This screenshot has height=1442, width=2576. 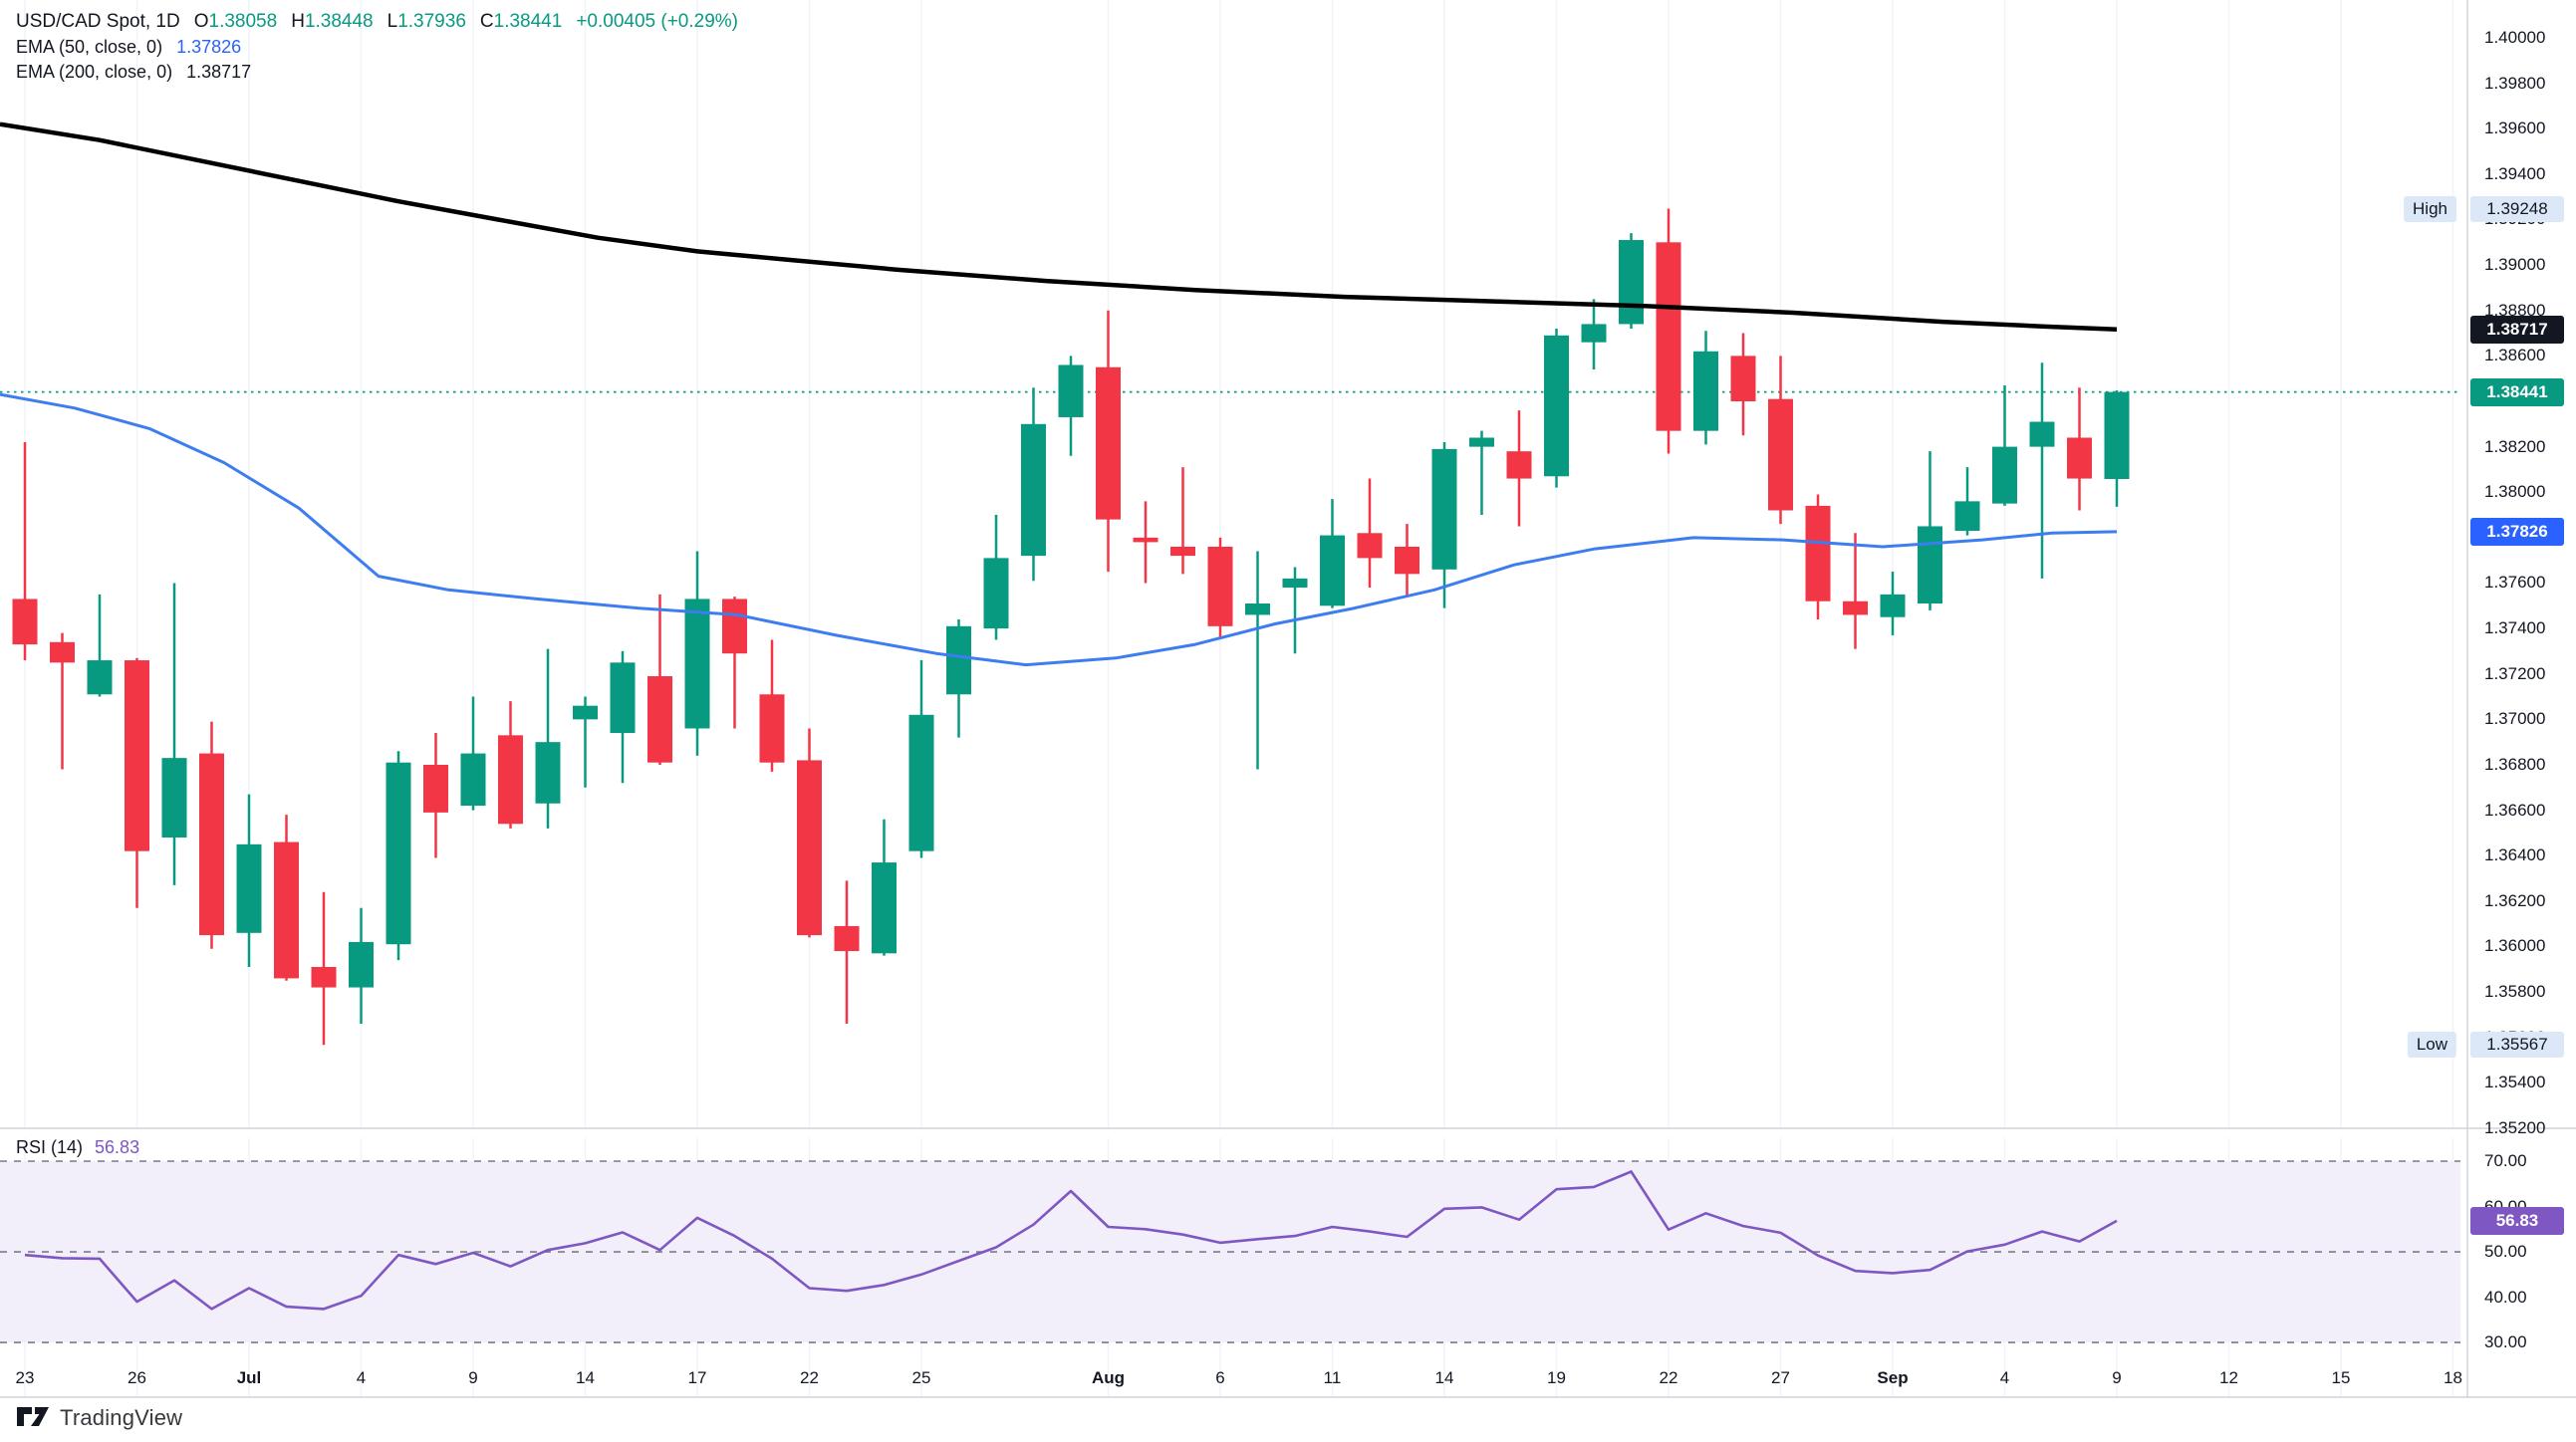 What do you see at coordinates (377, 72) in the screenshot?
I see `legend-ema200-row: EMA (200, close, 0) 1.38717` at bounding box center [377, 72].